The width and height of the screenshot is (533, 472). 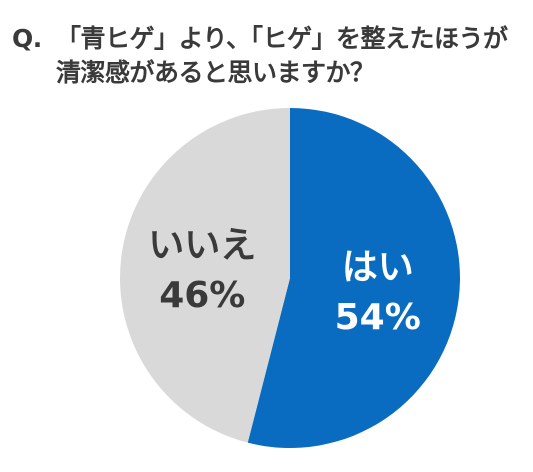 I want to click on question-line-1: Q. 「青ヒゲ」より、「ヒゲ」を整えたほうが, so click(x=269, y=39).